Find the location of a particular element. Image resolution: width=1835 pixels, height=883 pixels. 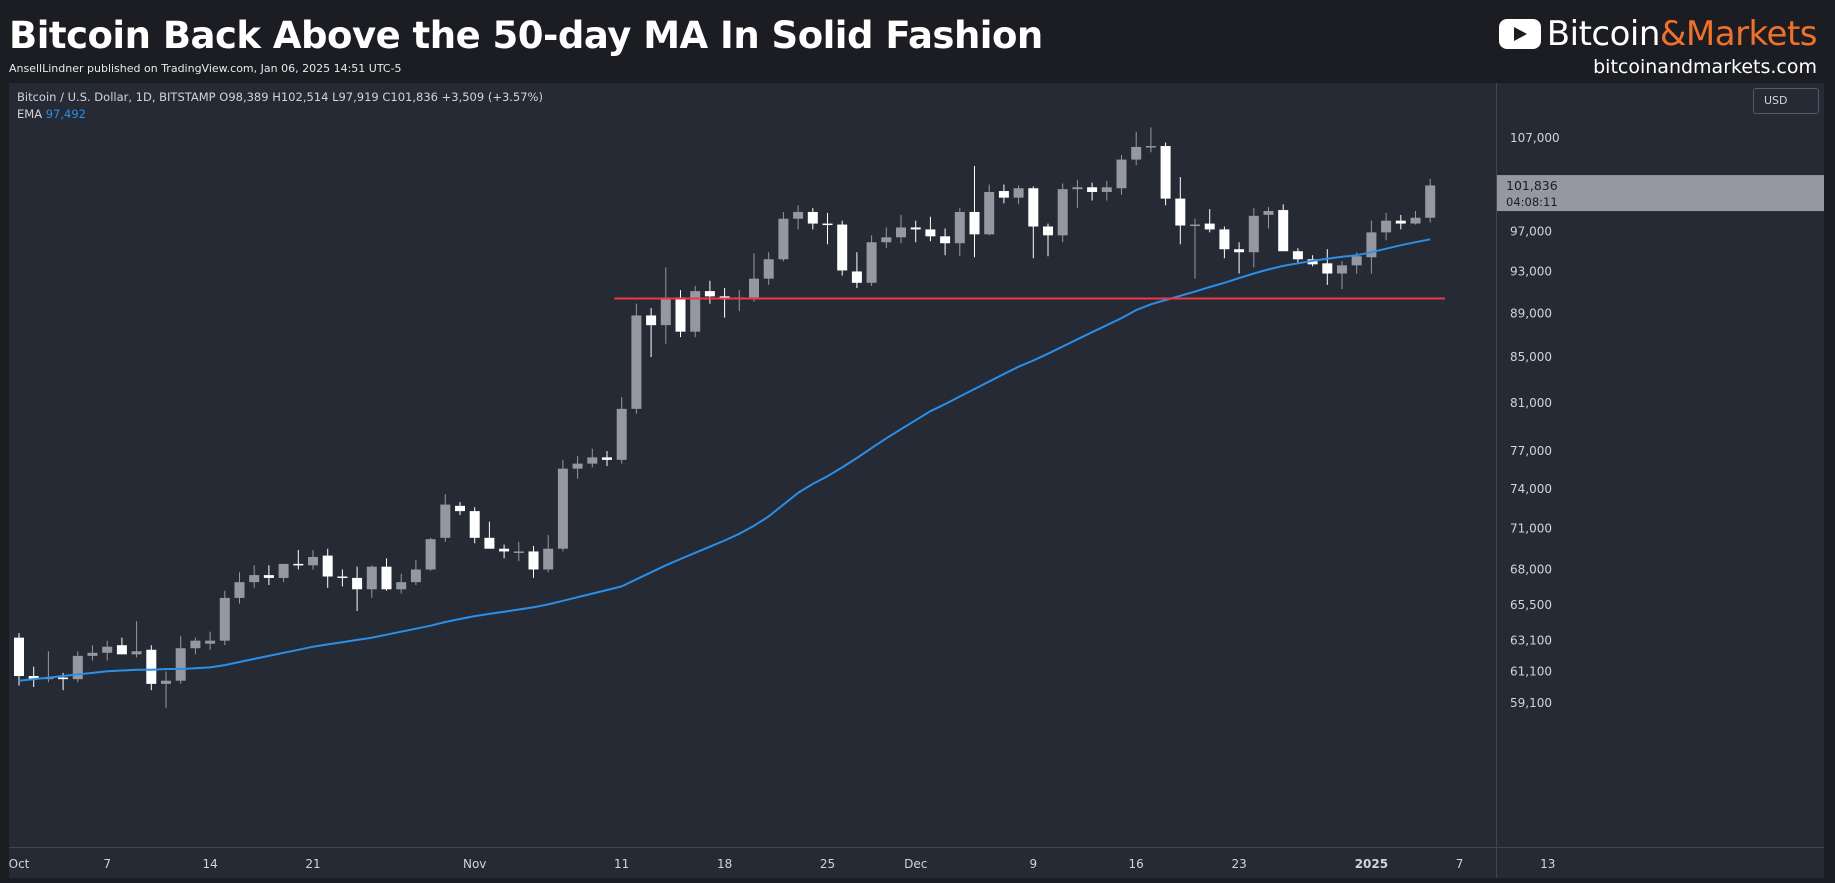

brand-logo: Bitcoin&Markets is located at coordinates (1658, 34).